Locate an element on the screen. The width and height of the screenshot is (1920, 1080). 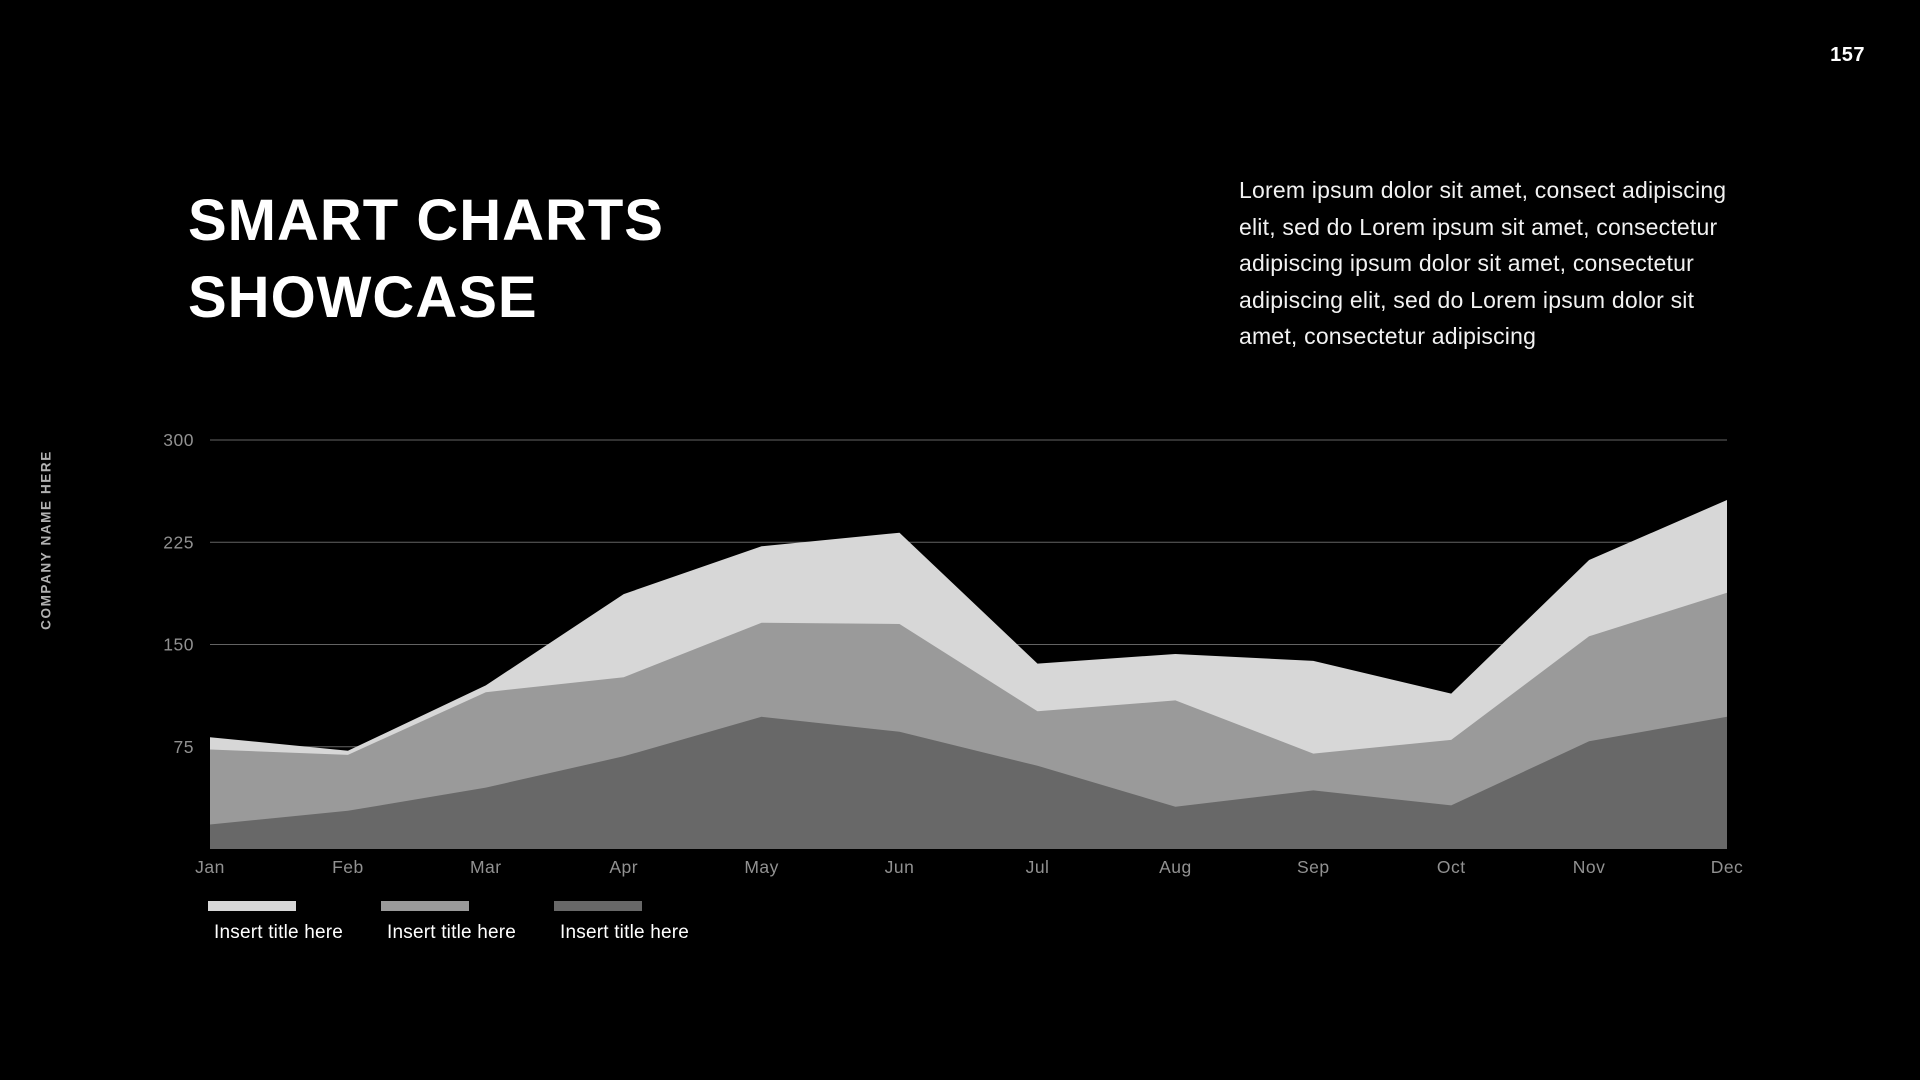
svg-text: Nov is located at coordinates (1589, 867).